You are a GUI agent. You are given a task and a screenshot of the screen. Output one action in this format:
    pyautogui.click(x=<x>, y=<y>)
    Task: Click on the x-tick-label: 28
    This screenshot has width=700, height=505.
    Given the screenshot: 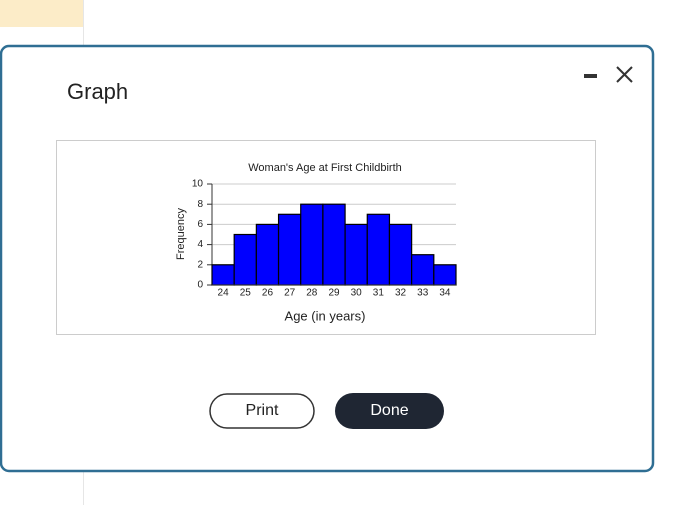 What is the action you would take?
    pyautogui.click(x=312, y=293)
    